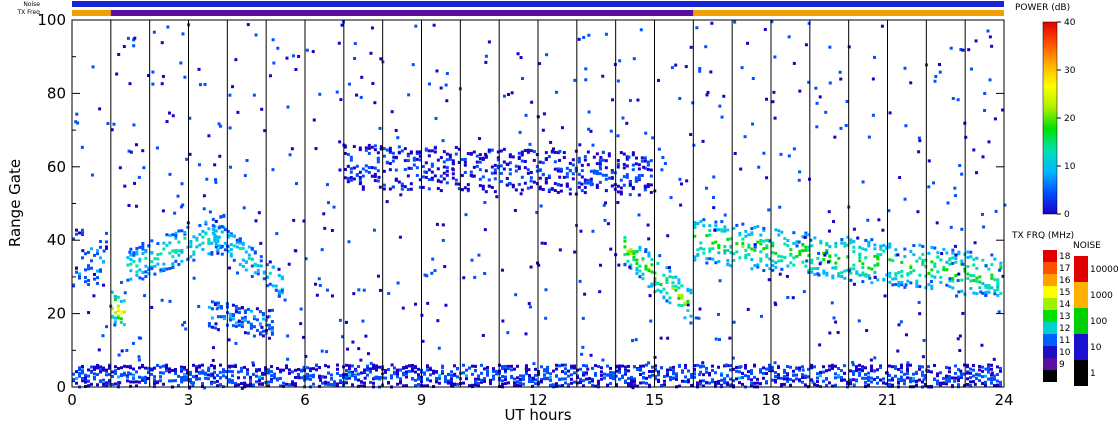 This screenshot has width=1118, height=435. I want to click on y-tick-label: 0, so click(61, 387).